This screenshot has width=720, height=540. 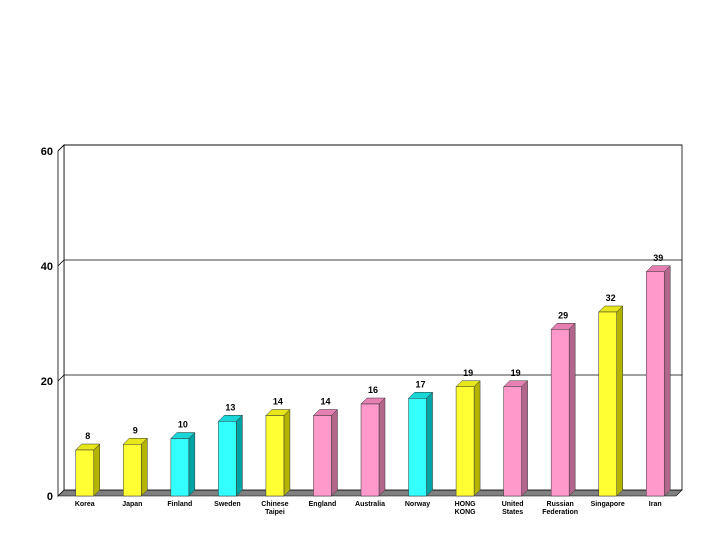 What do you see at coordinates (183, 425) in the screenshot?
I see `data-label: 10` at bounding box center [183, 425].